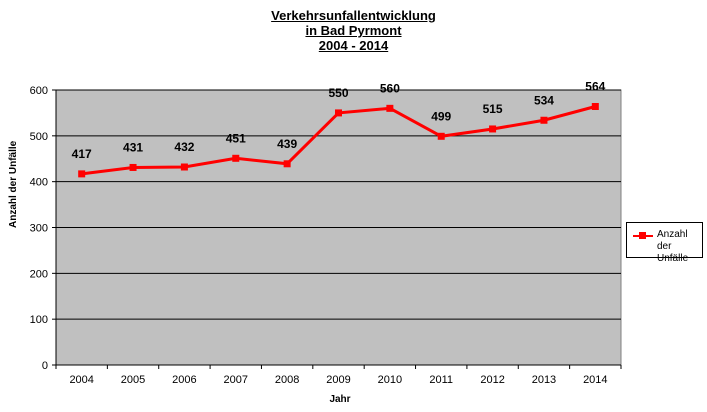 This screenshot has height=412, width=707. I want to click on data-label: 515, so click(493, 109).